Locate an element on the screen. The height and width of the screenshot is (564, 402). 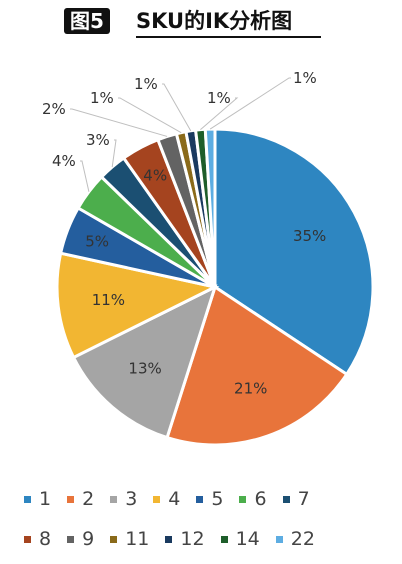
legend-label: 5 is located at coordinates (217, 499).